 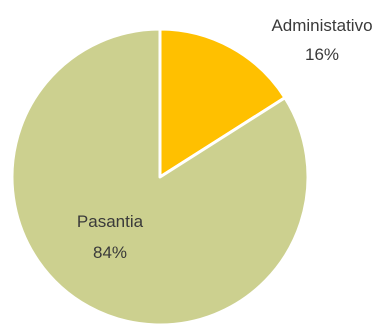 I want to click on slice-value-pasantia: 84%, so click(x=110, y=252).